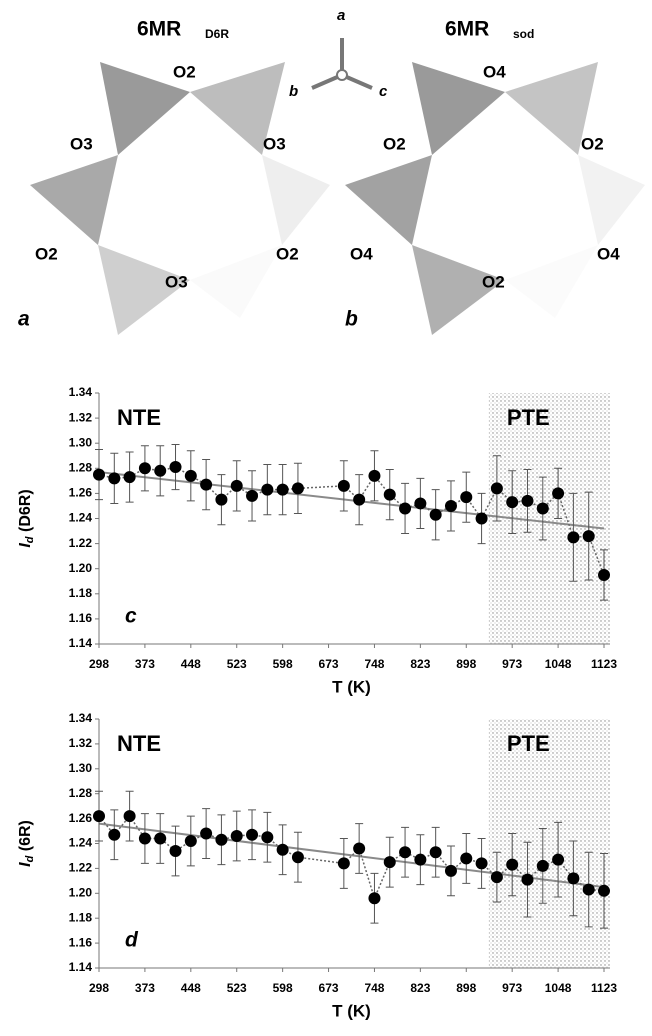 This screenshot has width=652, height=1036. I want to click on x-tick-label: 373, so click(145, 664).